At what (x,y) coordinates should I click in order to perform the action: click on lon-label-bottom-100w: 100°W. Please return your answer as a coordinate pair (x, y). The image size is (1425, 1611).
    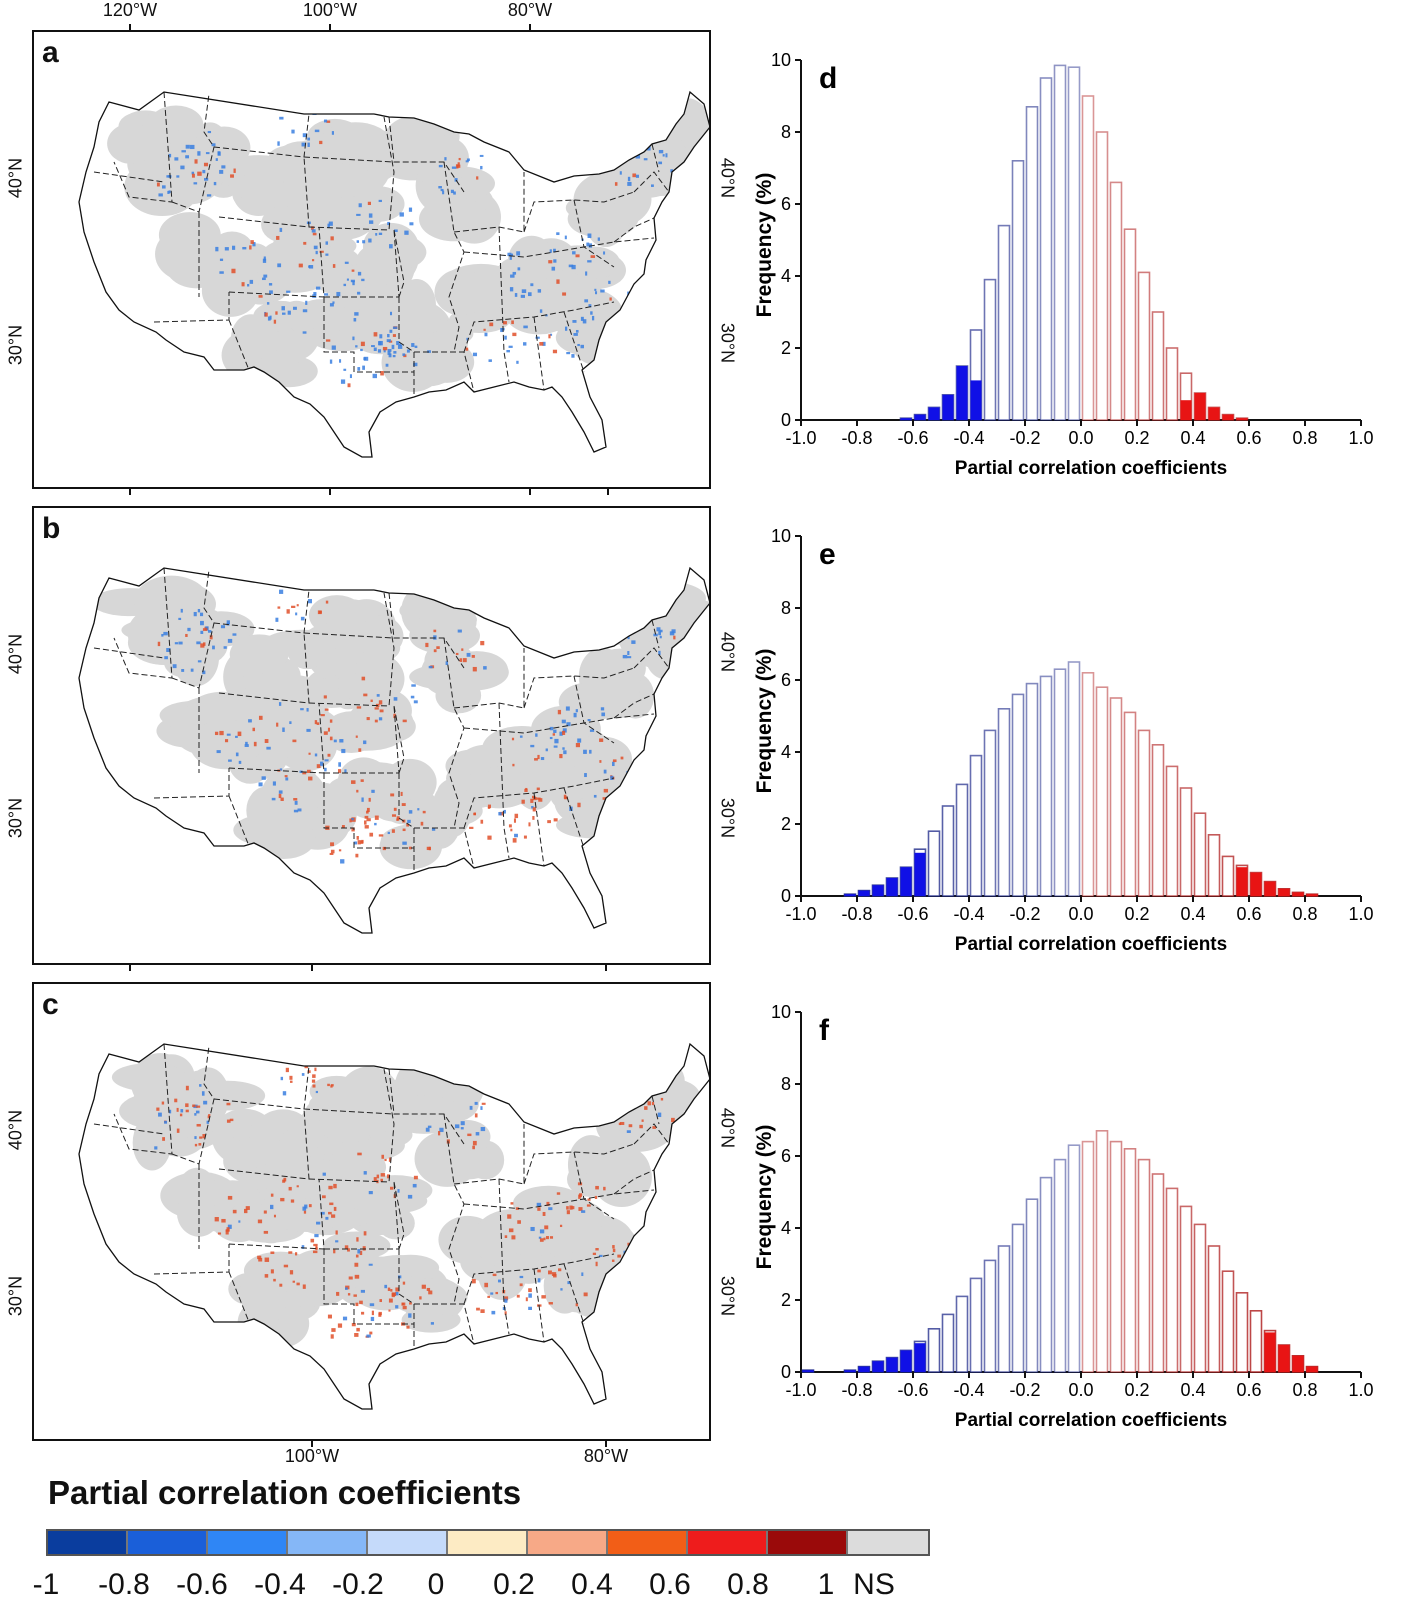
    Looking at the image, I should click on (312, 1456).